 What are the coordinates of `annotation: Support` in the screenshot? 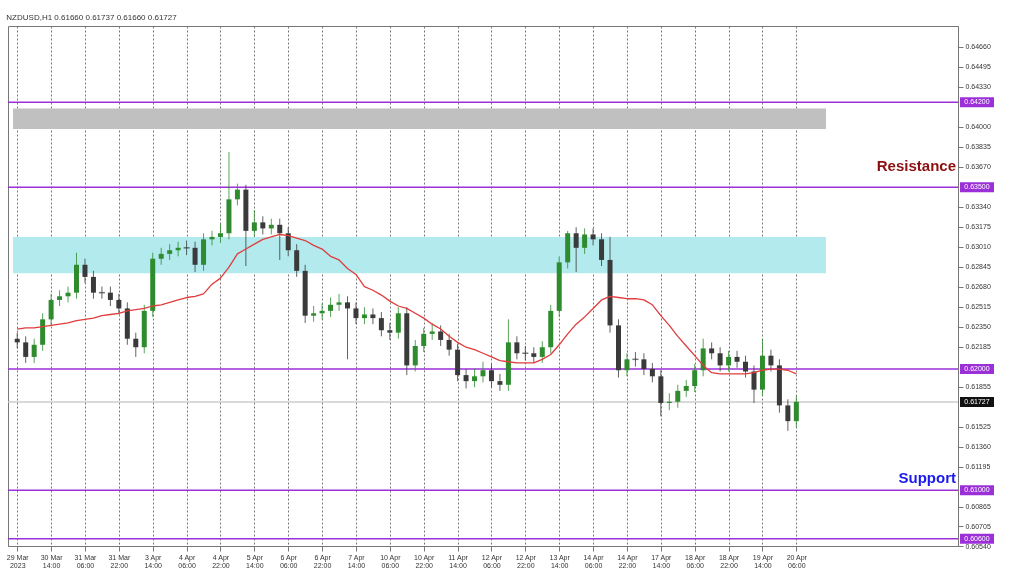 It's located at (927, 478).